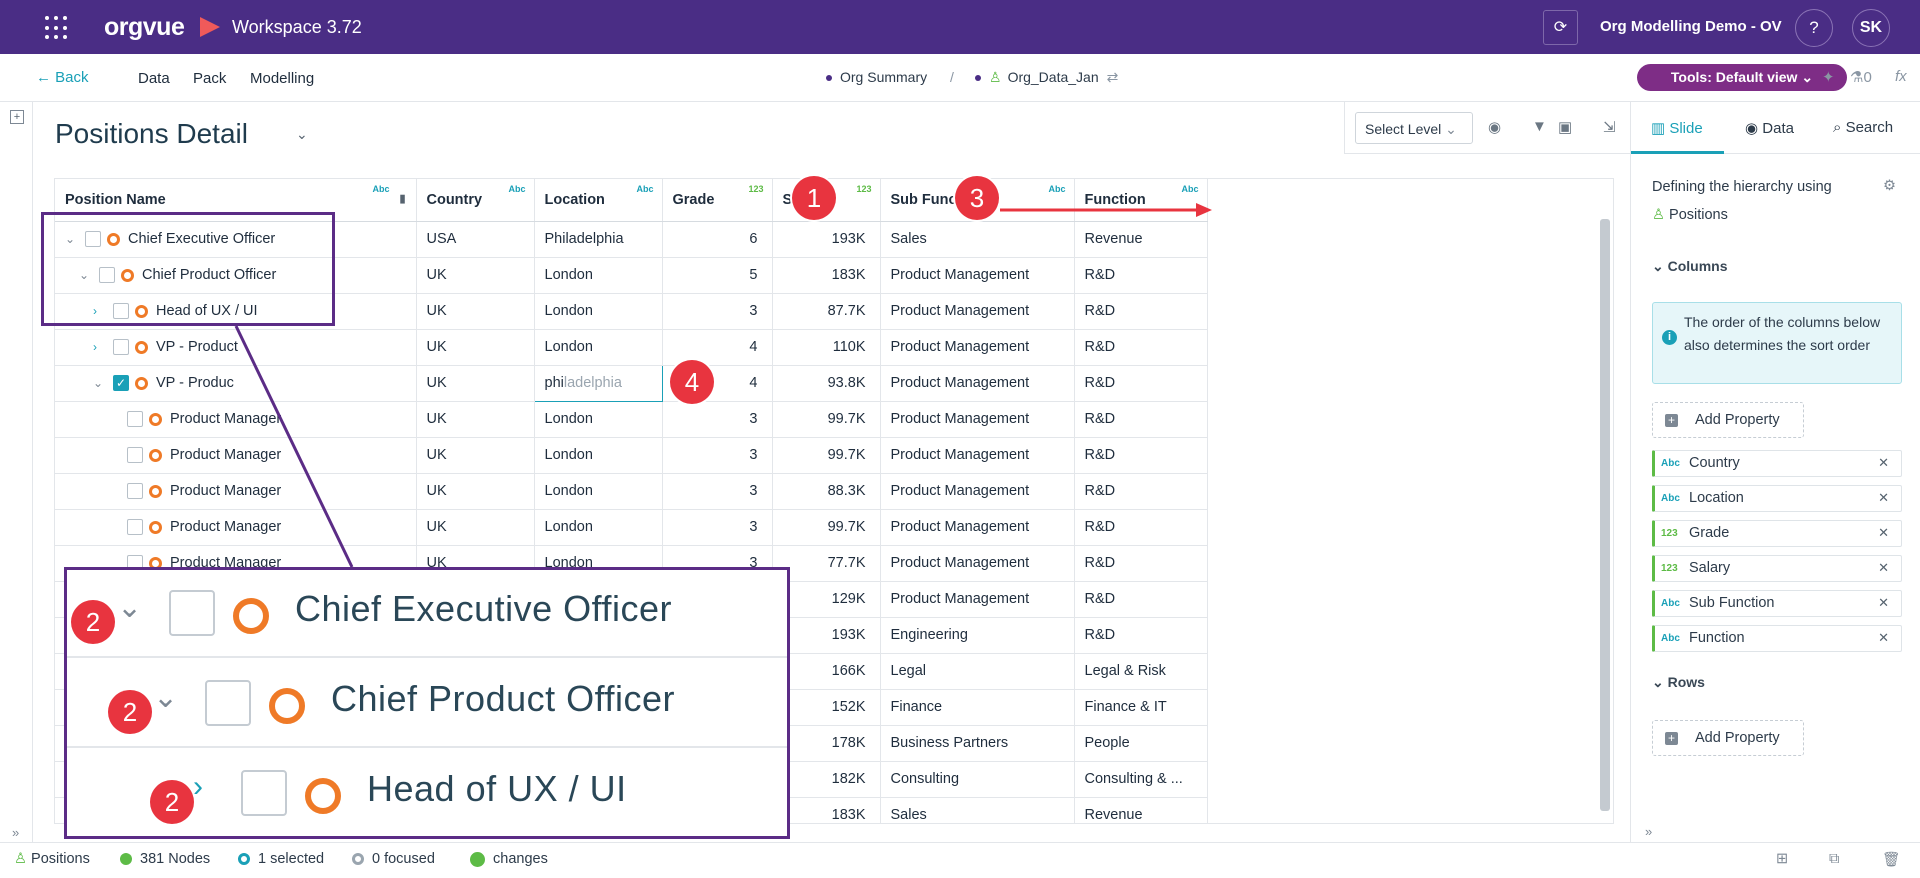 This screenshot has width=1920, height=878. Describe the element at coordinates (475, 200) in the screenshot. I see `col-header-country: Country Abc` at that location.